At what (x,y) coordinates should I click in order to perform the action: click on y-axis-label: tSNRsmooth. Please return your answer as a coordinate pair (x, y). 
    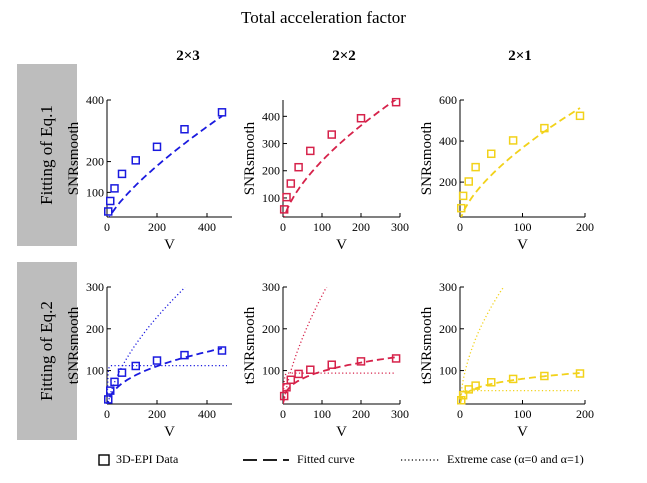
    Looking at the image, I should click on (74, 345).